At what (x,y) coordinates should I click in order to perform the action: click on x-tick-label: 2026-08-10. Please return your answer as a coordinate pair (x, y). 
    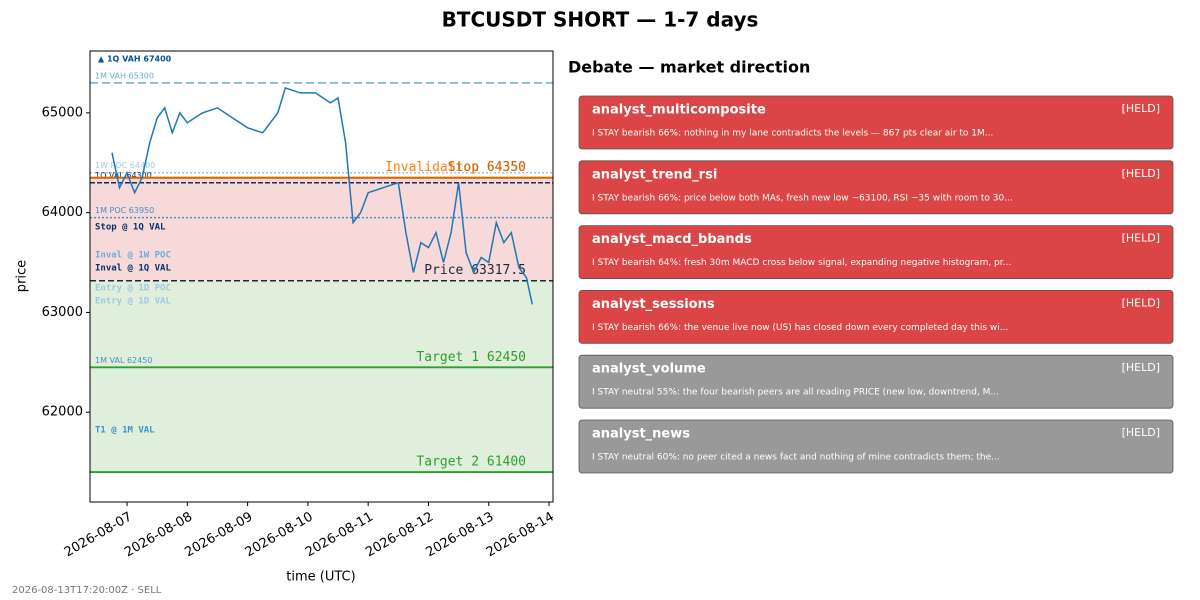
    Looking at the image, I should click on (279, 535).